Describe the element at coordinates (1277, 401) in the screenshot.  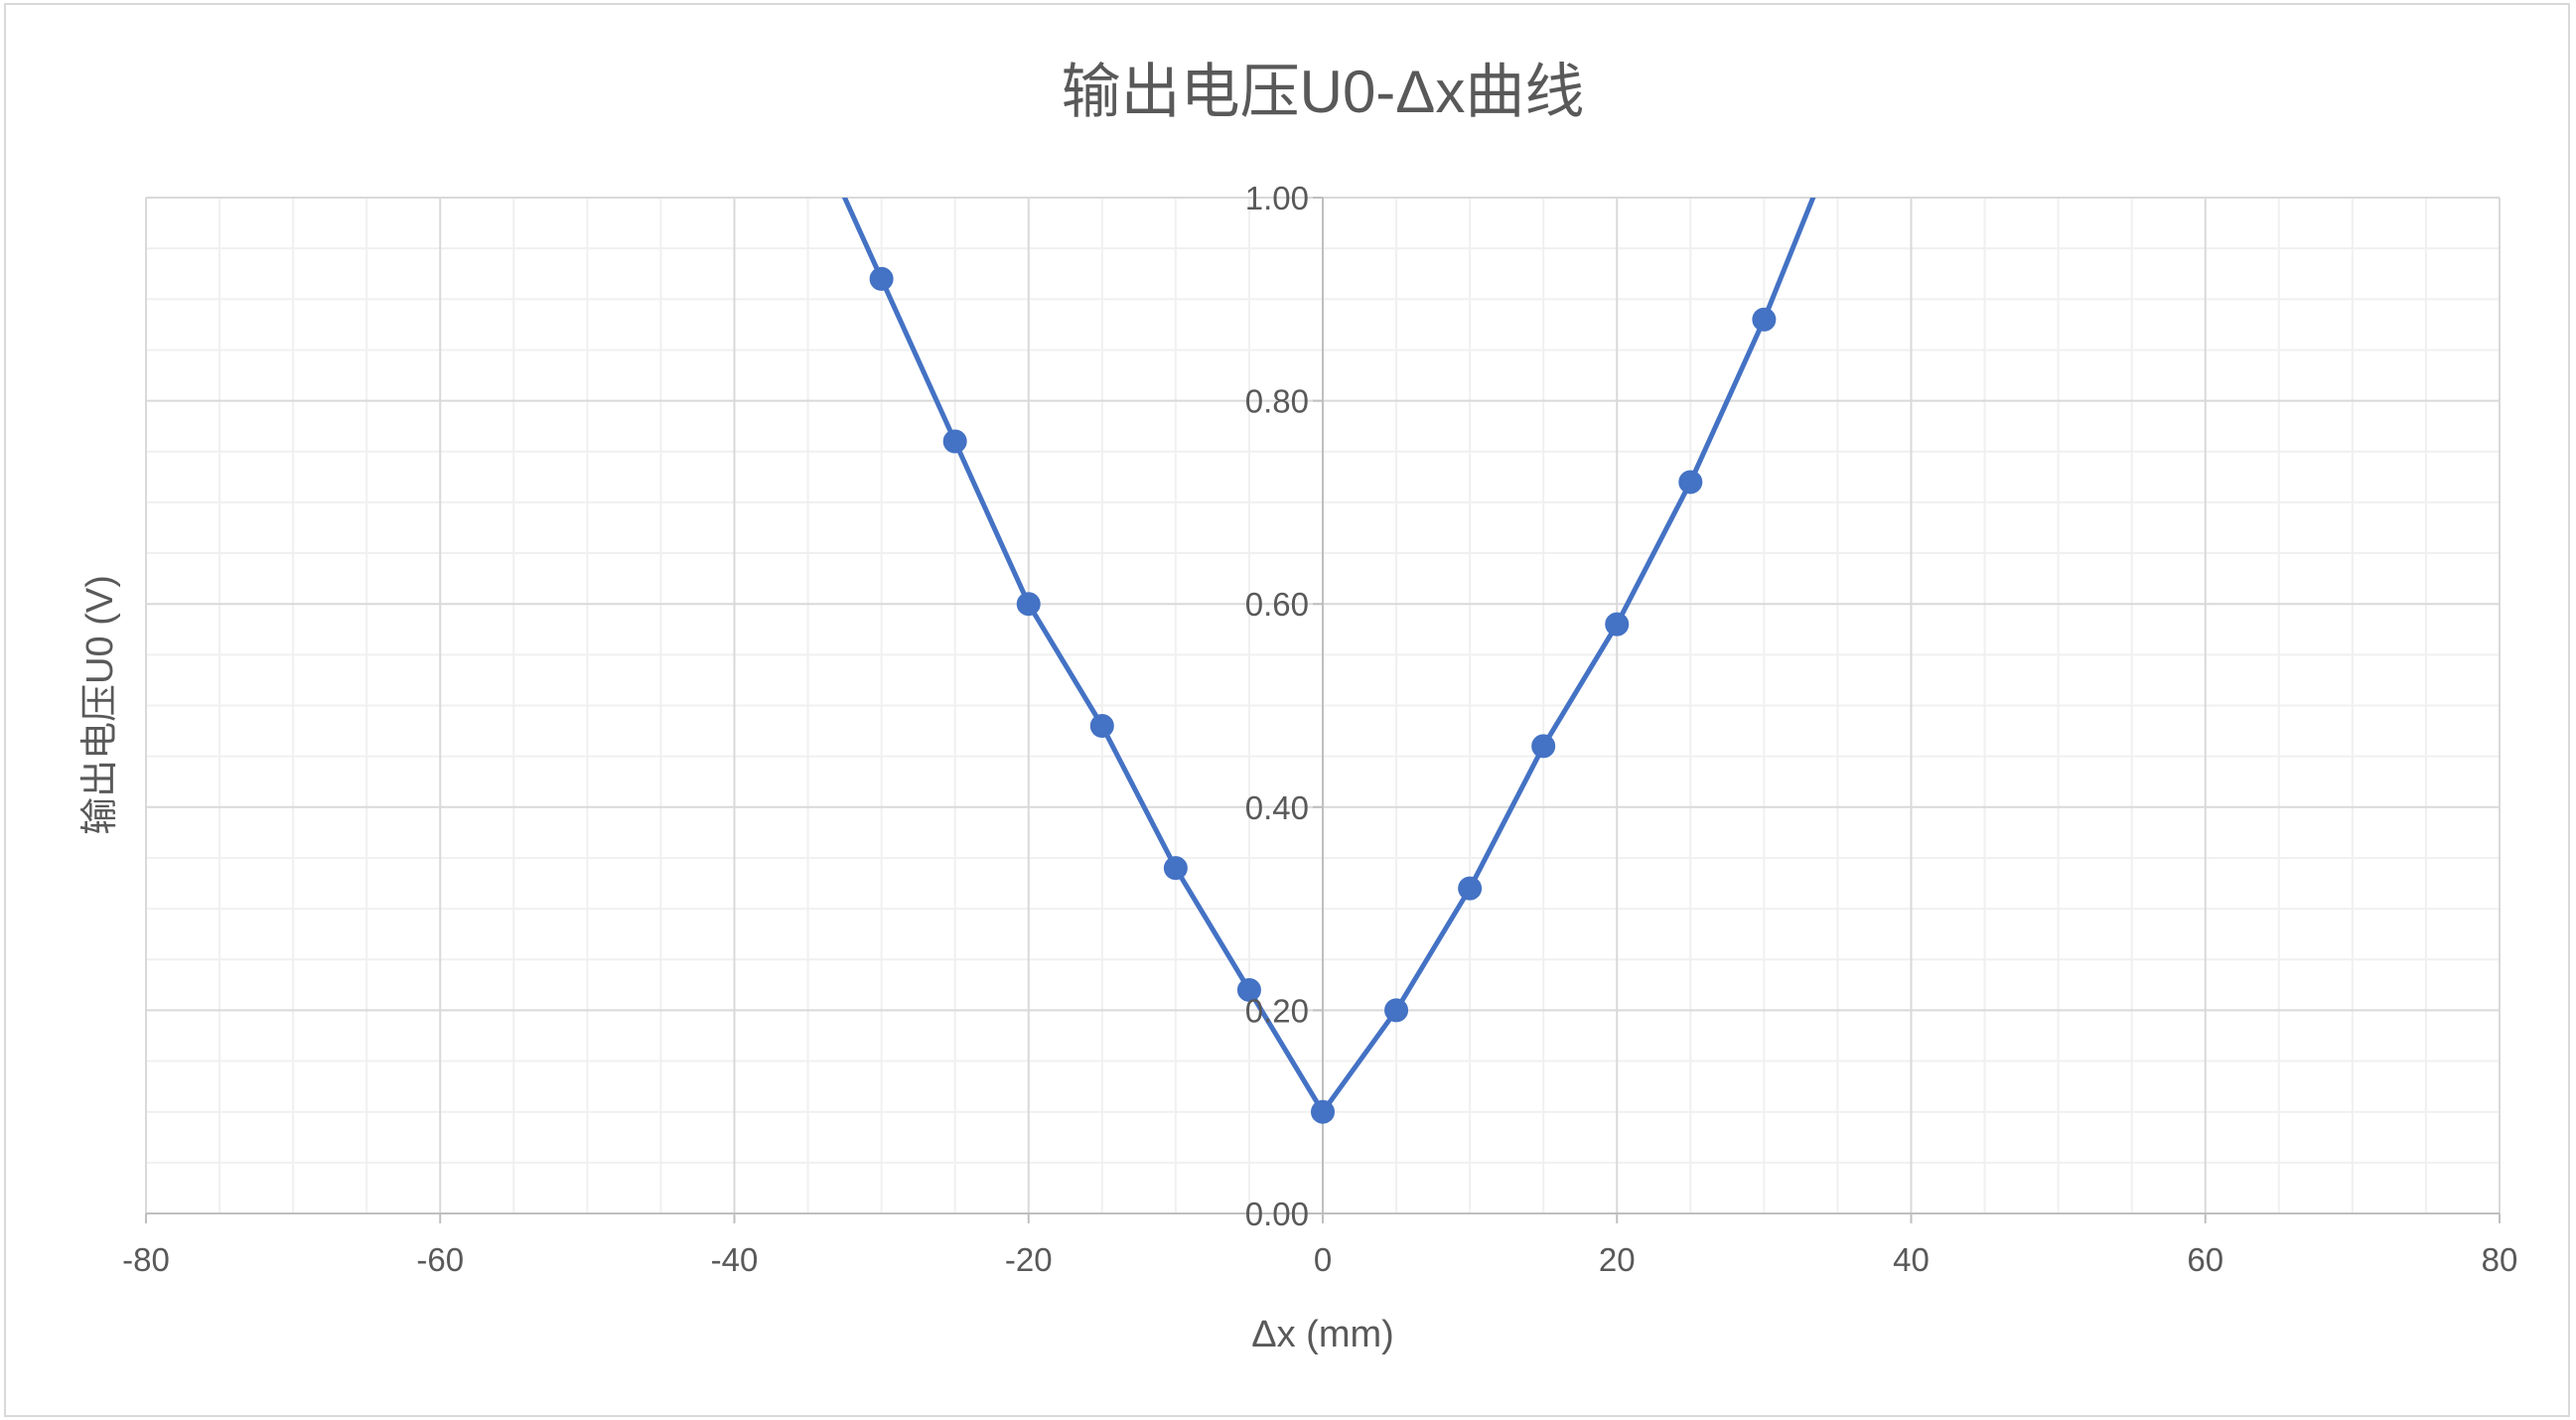
I see `y-tick-label: 0.80` at that location.